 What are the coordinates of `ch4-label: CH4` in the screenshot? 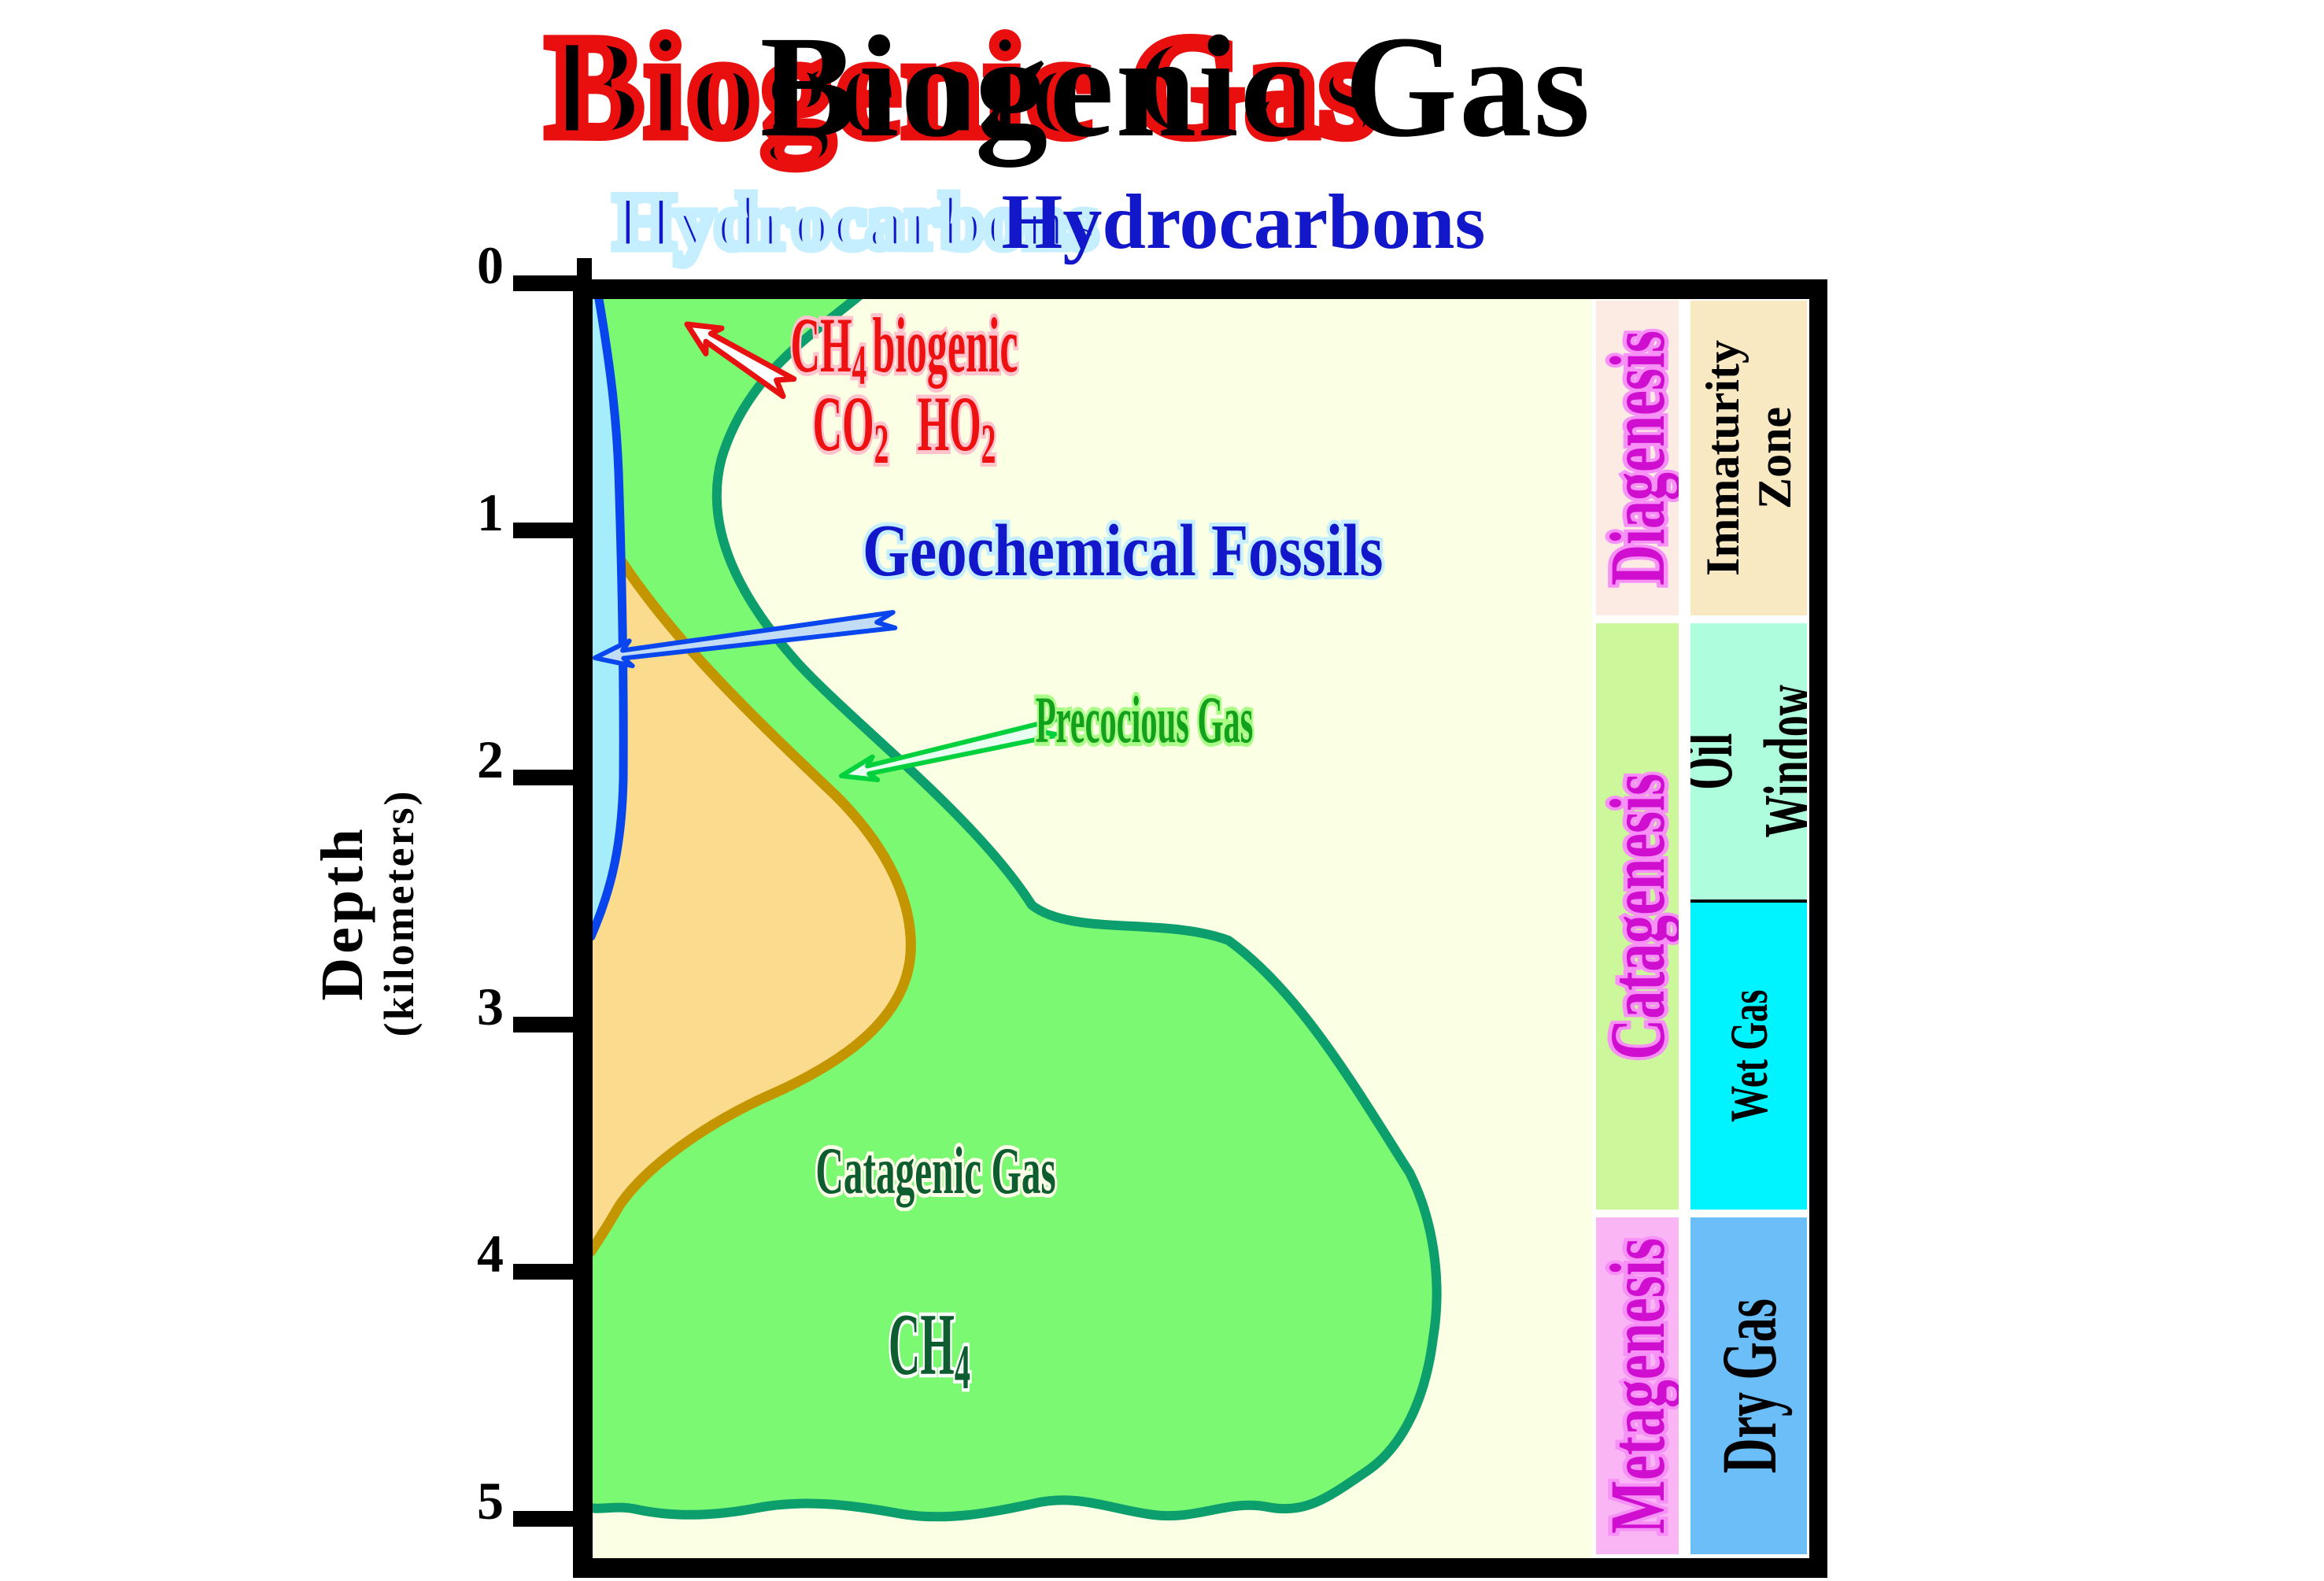 It's located at (929, 1356).